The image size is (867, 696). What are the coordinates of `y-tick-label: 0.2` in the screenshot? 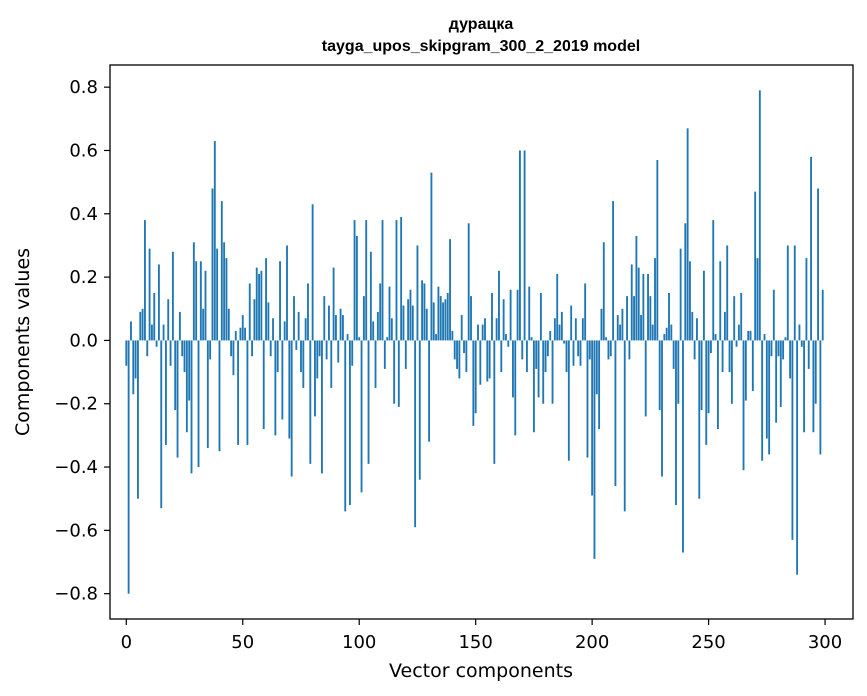 It's located at (83, 277).